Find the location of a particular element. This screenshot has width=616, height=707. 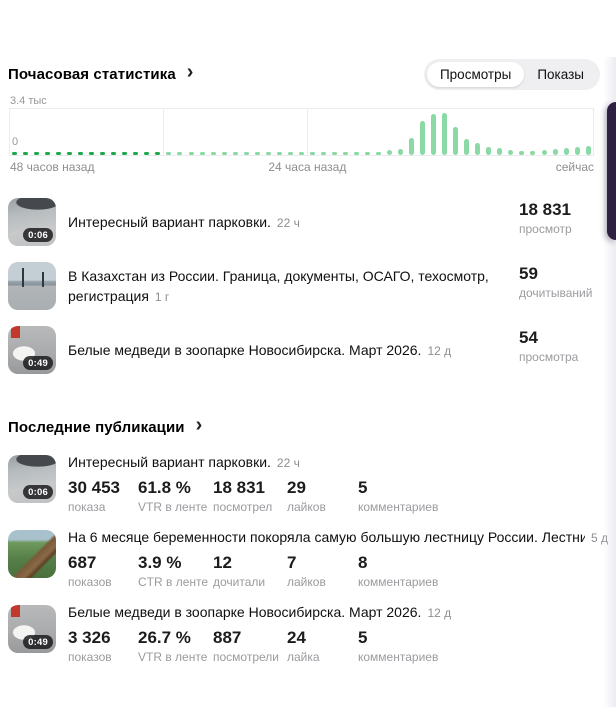

stat-value: 59 is located at coordinates (528, 273).